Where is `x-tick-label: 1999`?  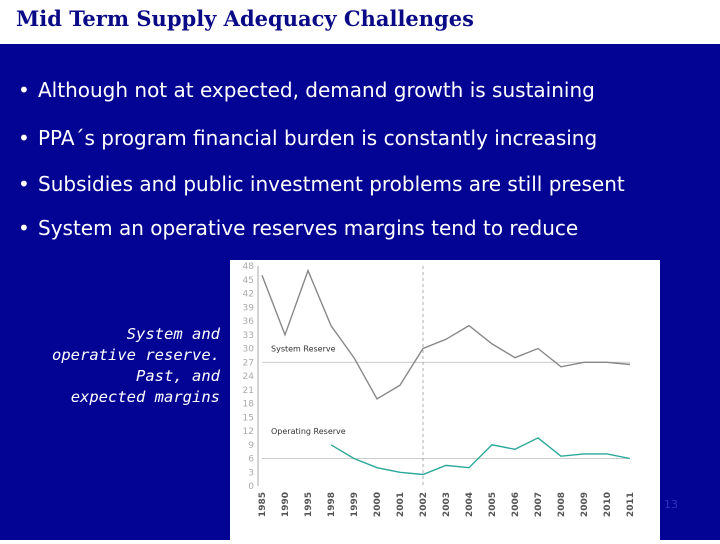 x-tick-label: 1999 is located at coordinates (355, 504).